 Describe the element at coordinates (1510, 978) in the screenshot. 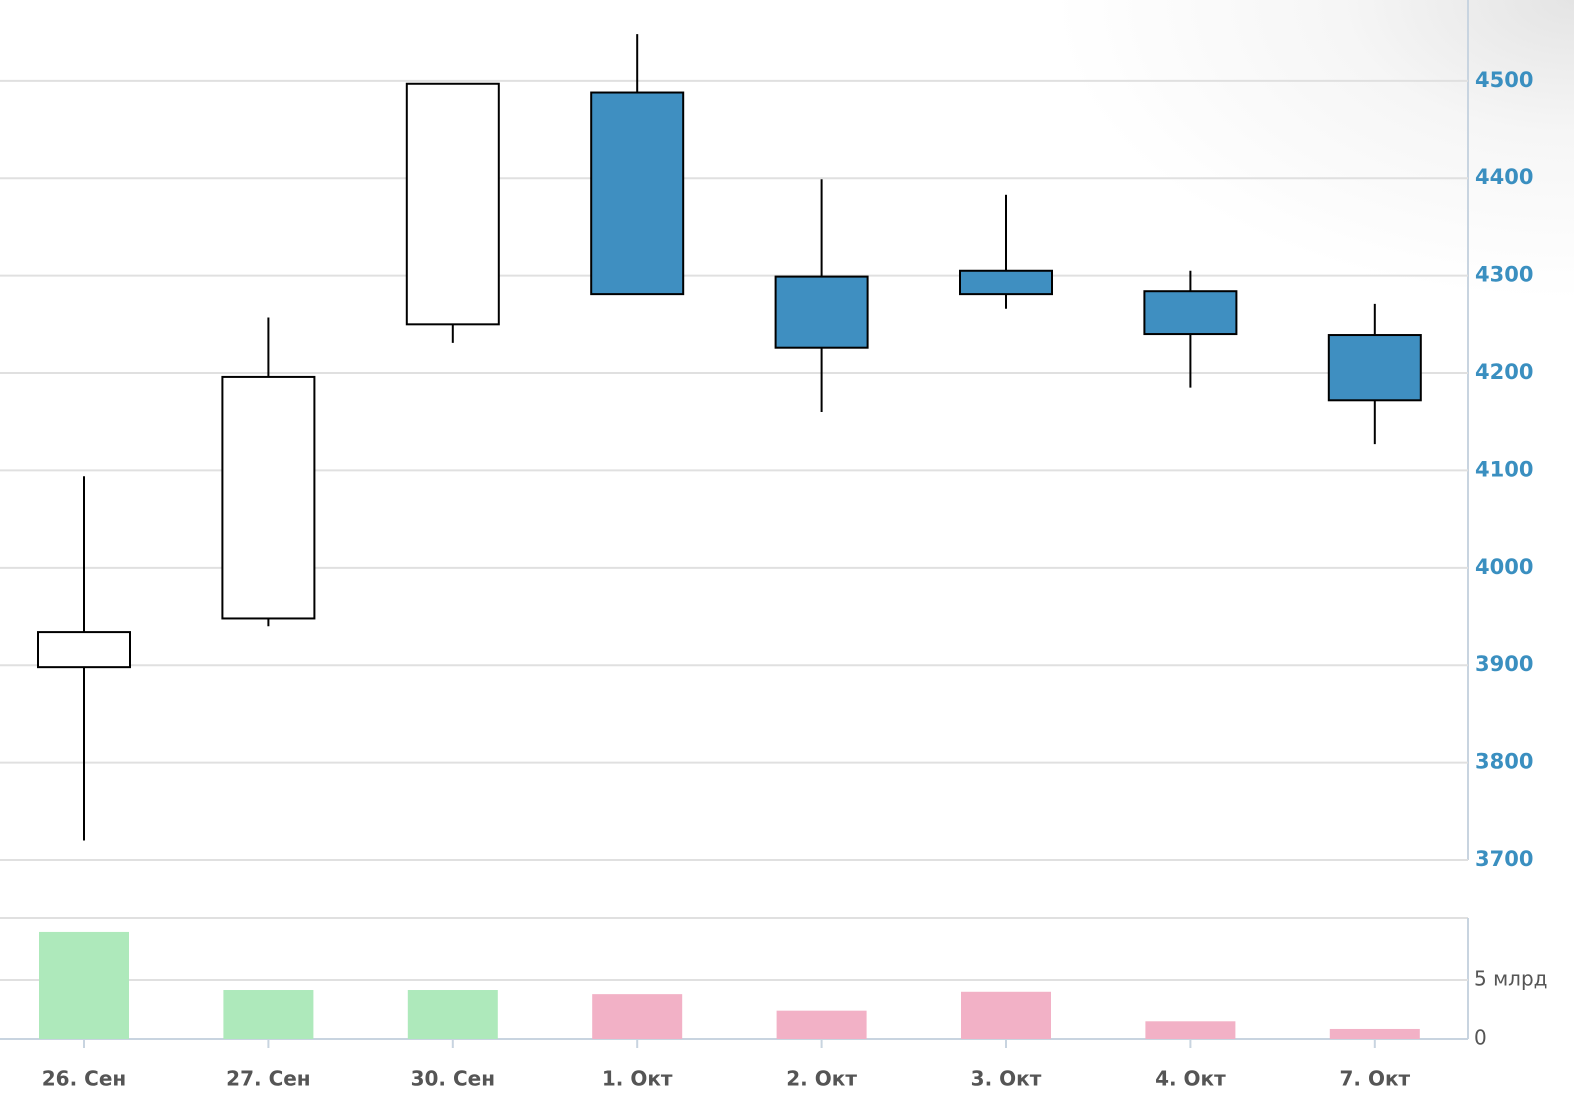

I see `volume-tick-label: 5 млрд` at that location.